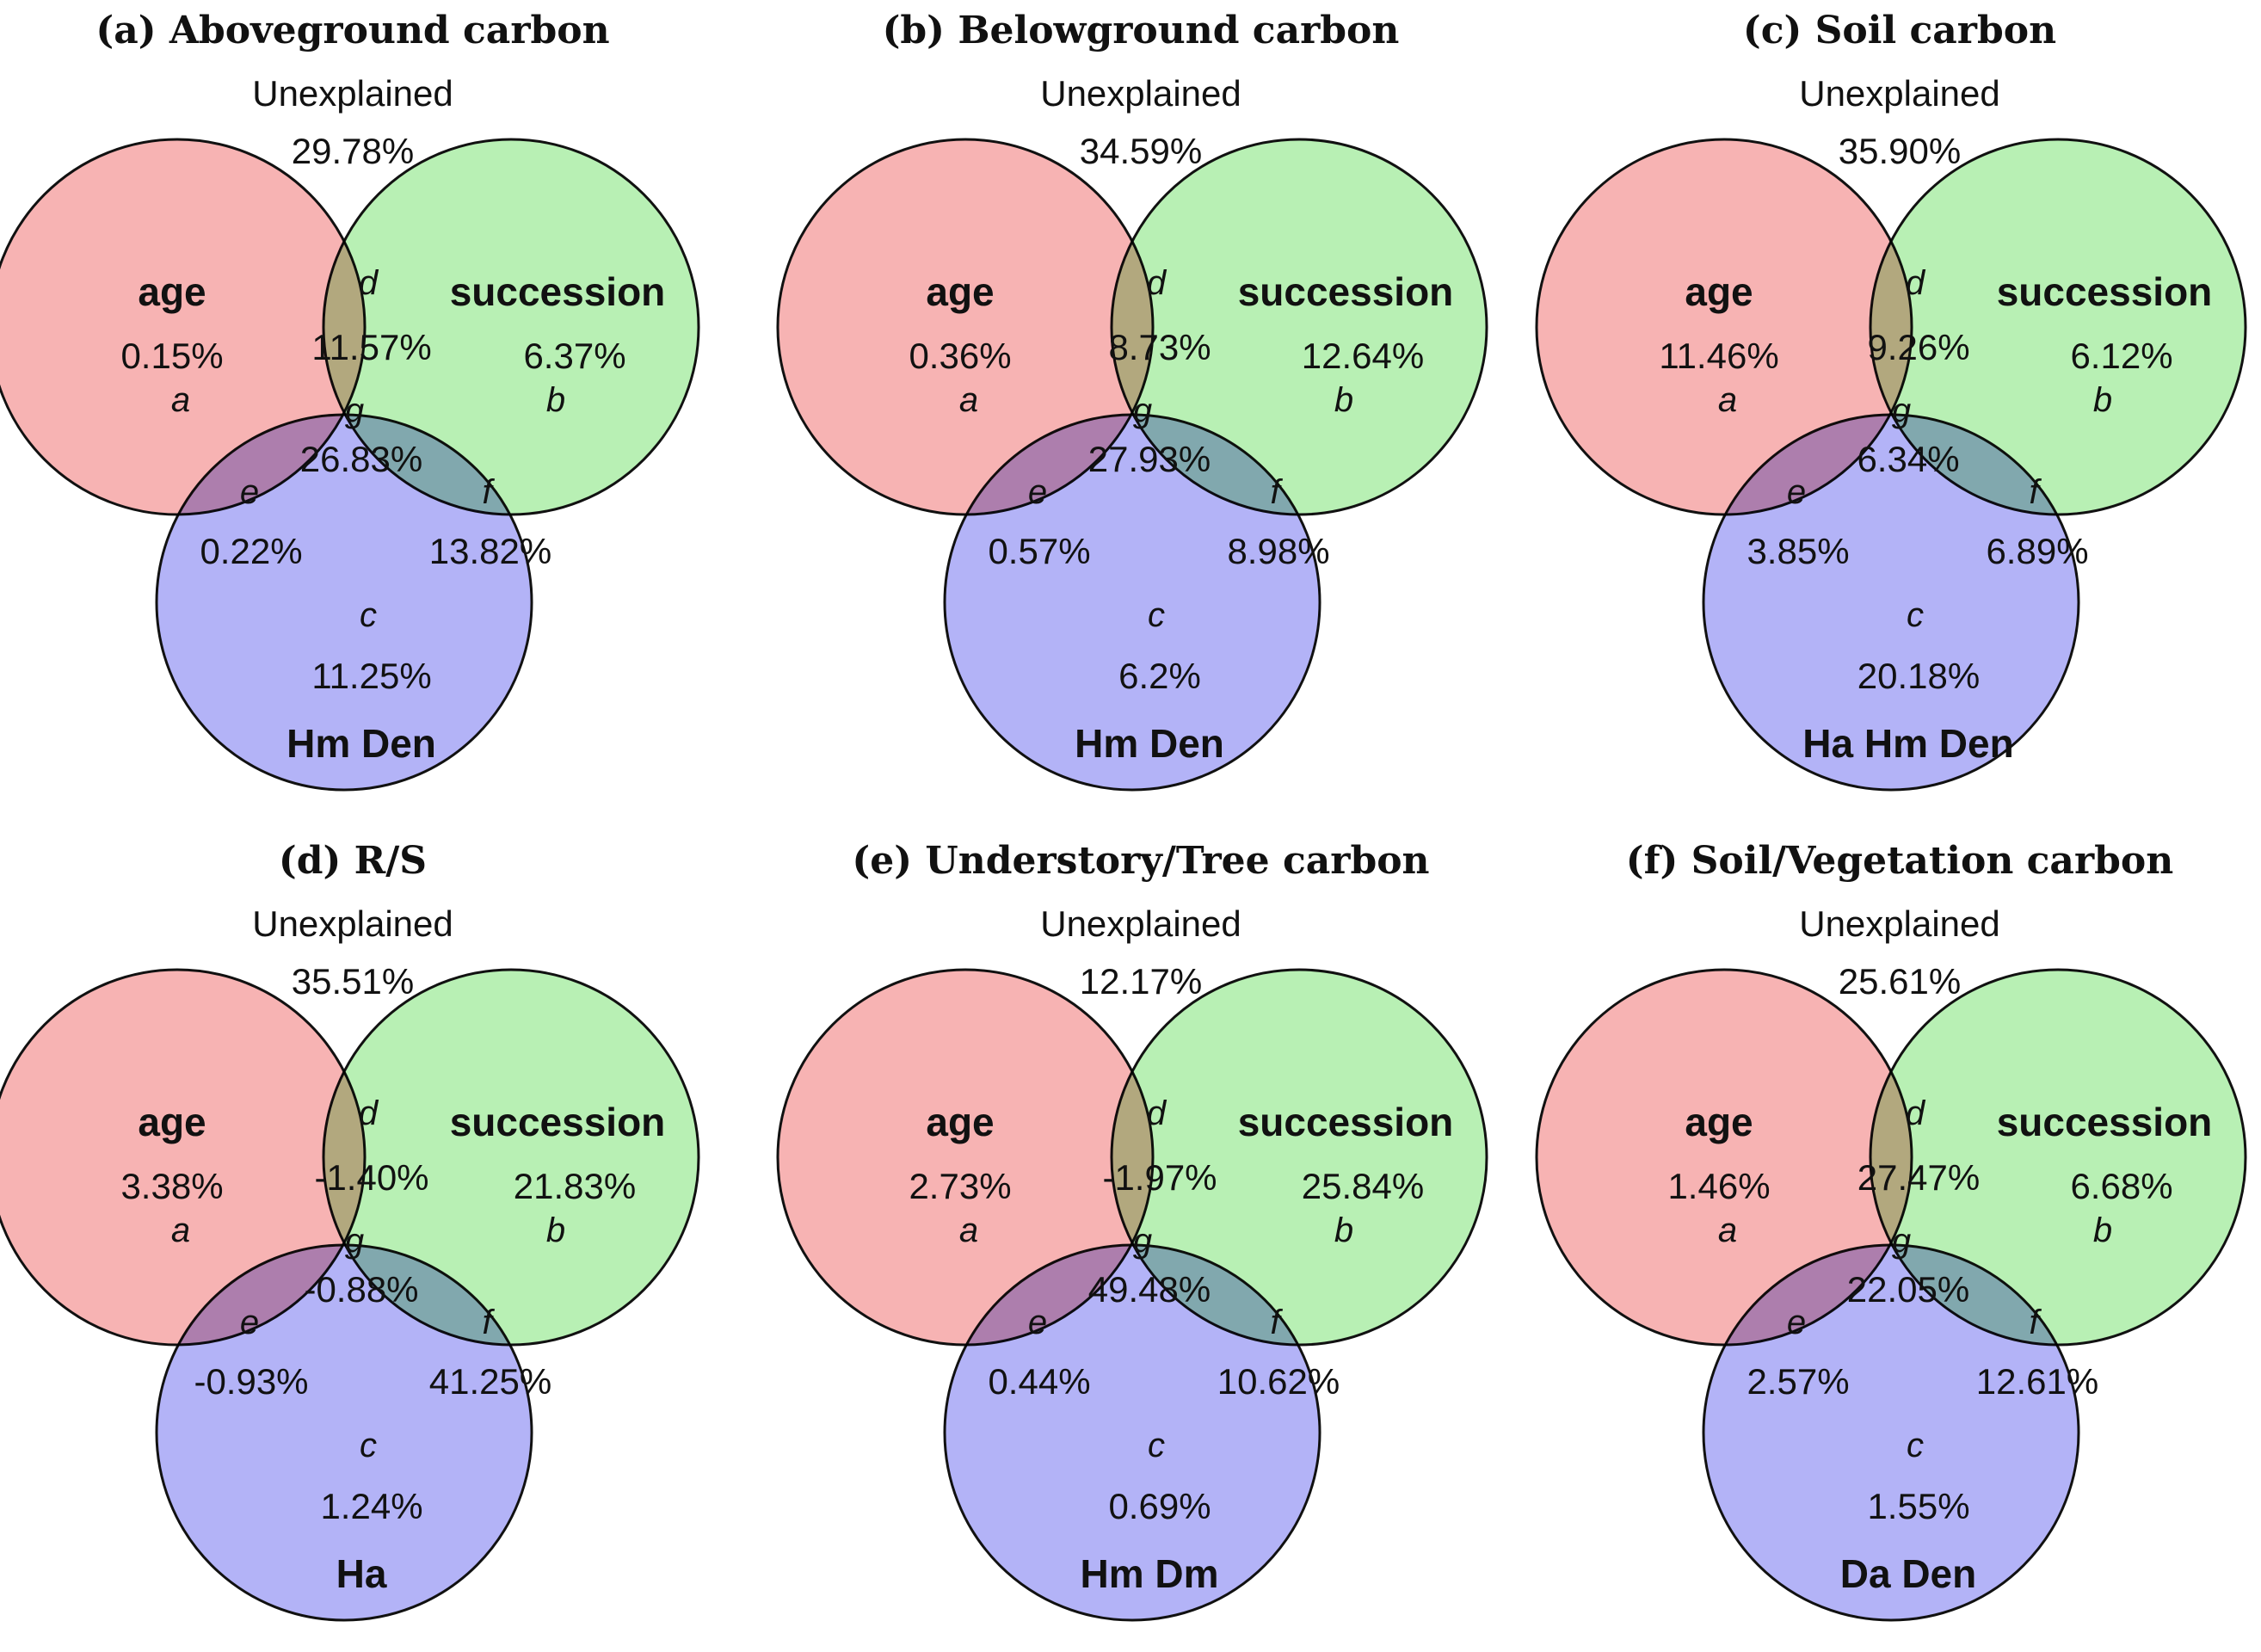 Image resolution: width=2261 pixels, height=1652 pixels. I want to click on set-label-predictor: Da Den, so click(1908, 1573).